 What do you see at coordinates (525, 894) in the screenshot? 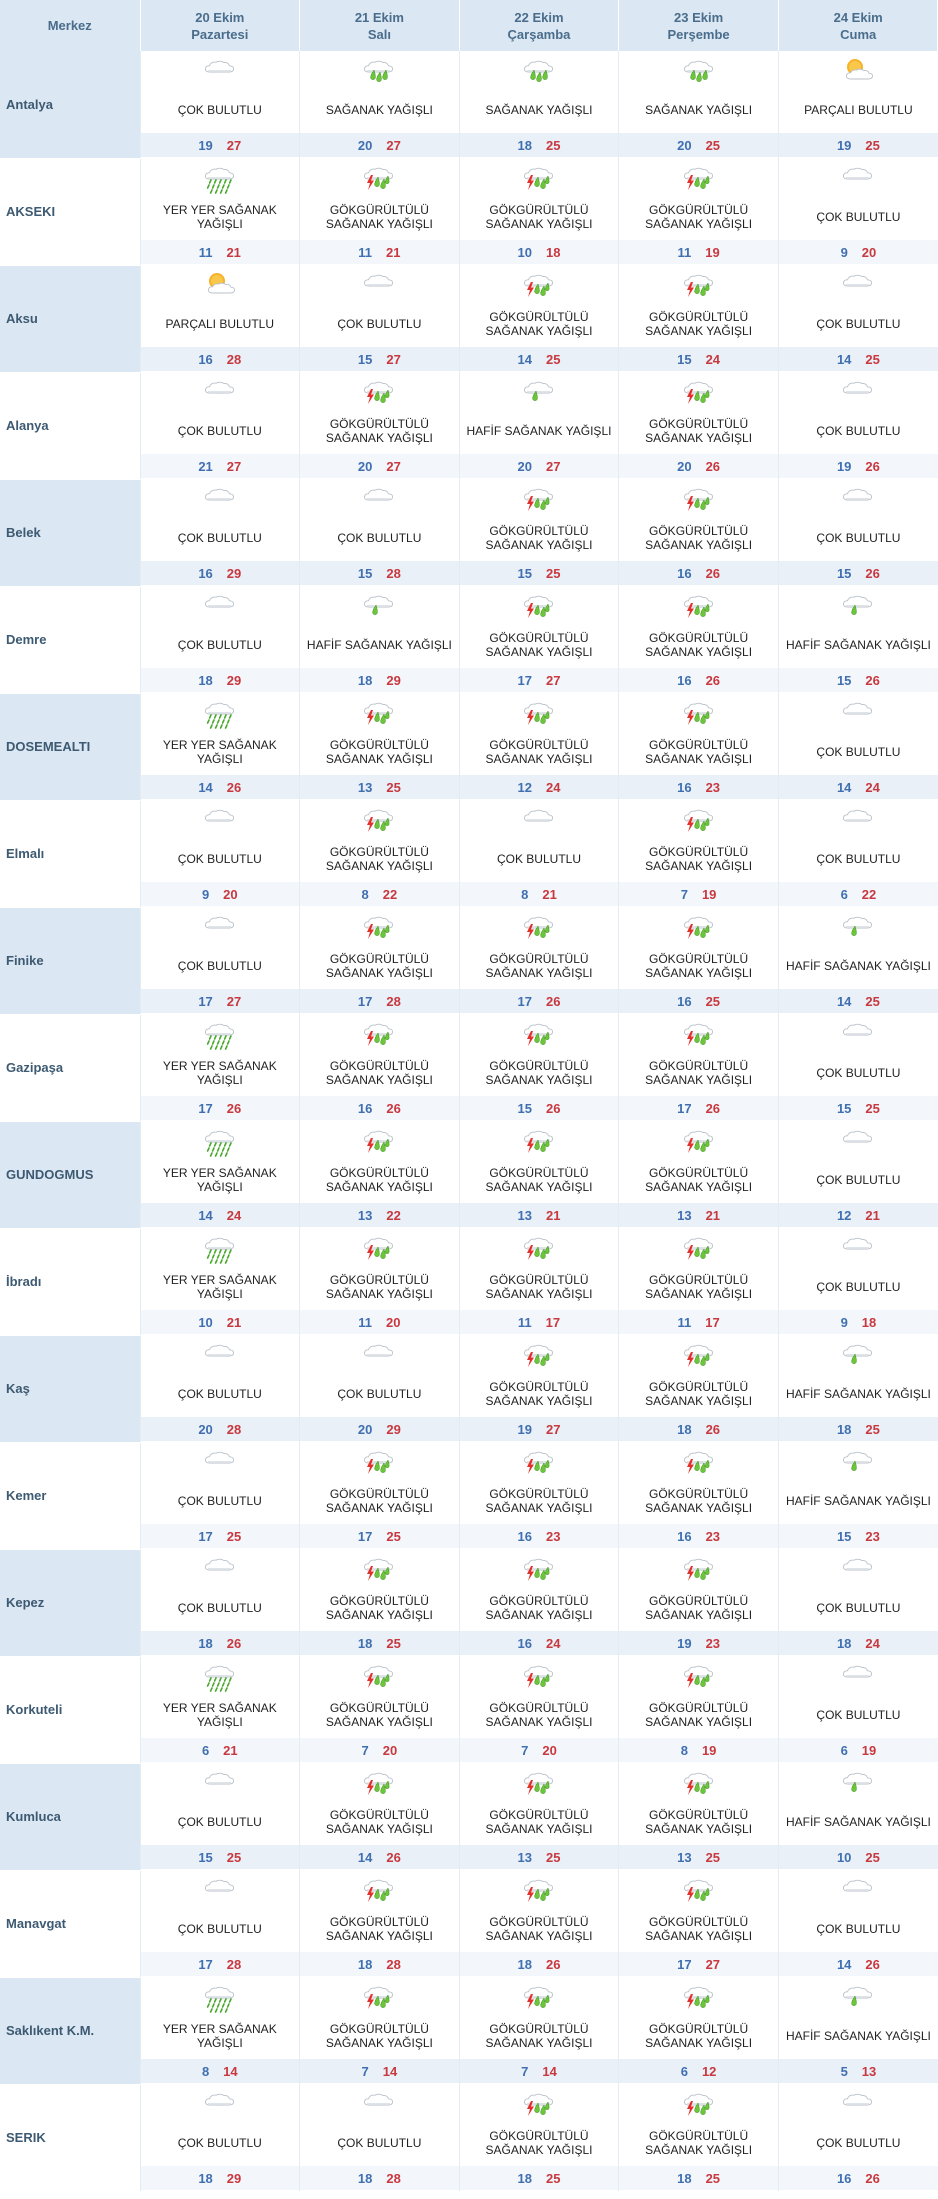
I see `min-temp: 8` at bounding box center [525, 894].